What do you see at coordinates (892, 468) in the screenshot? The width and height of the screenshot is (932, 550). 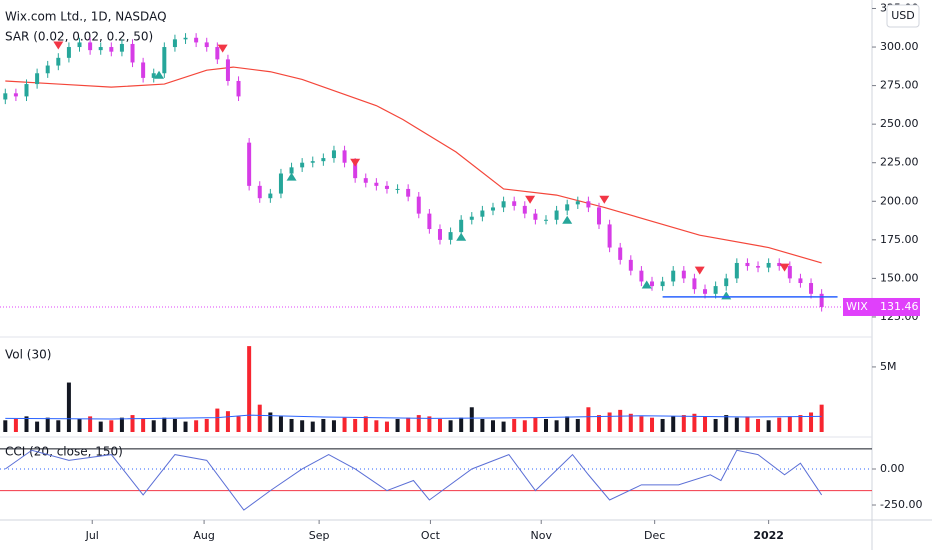 I see `y-tick-label: 0.00` at bounding box center [892, 468].